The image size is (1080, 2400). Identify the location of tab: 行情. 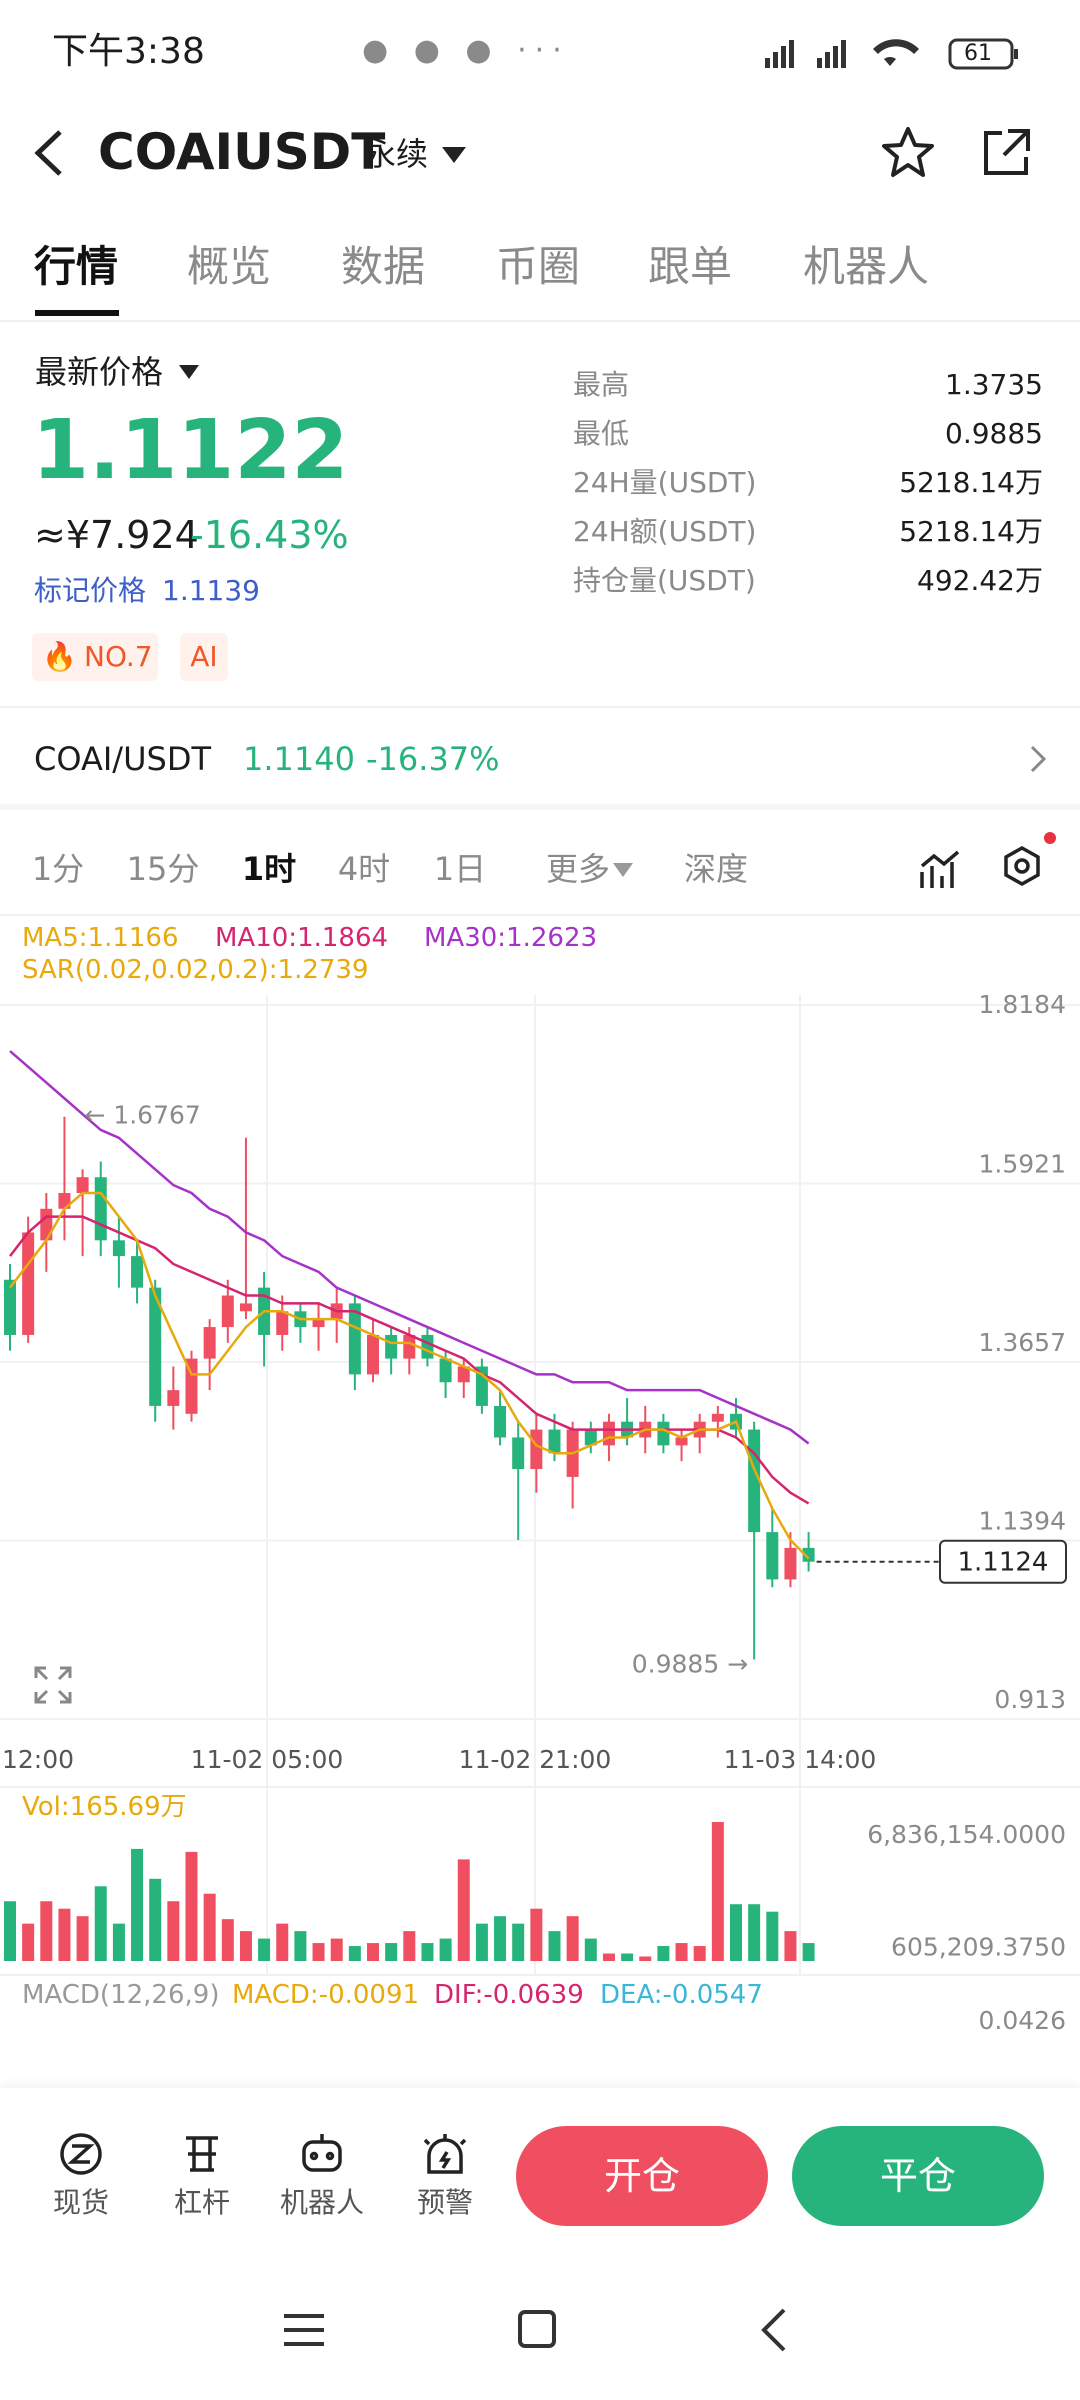
(76, 266).